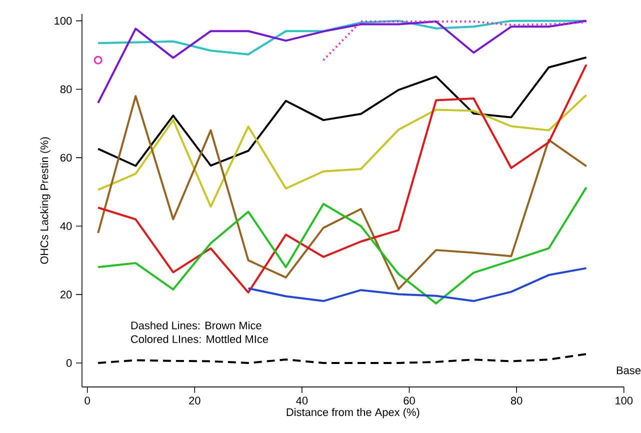  I want to click on y-tick-label: 80, so click(66, 89).